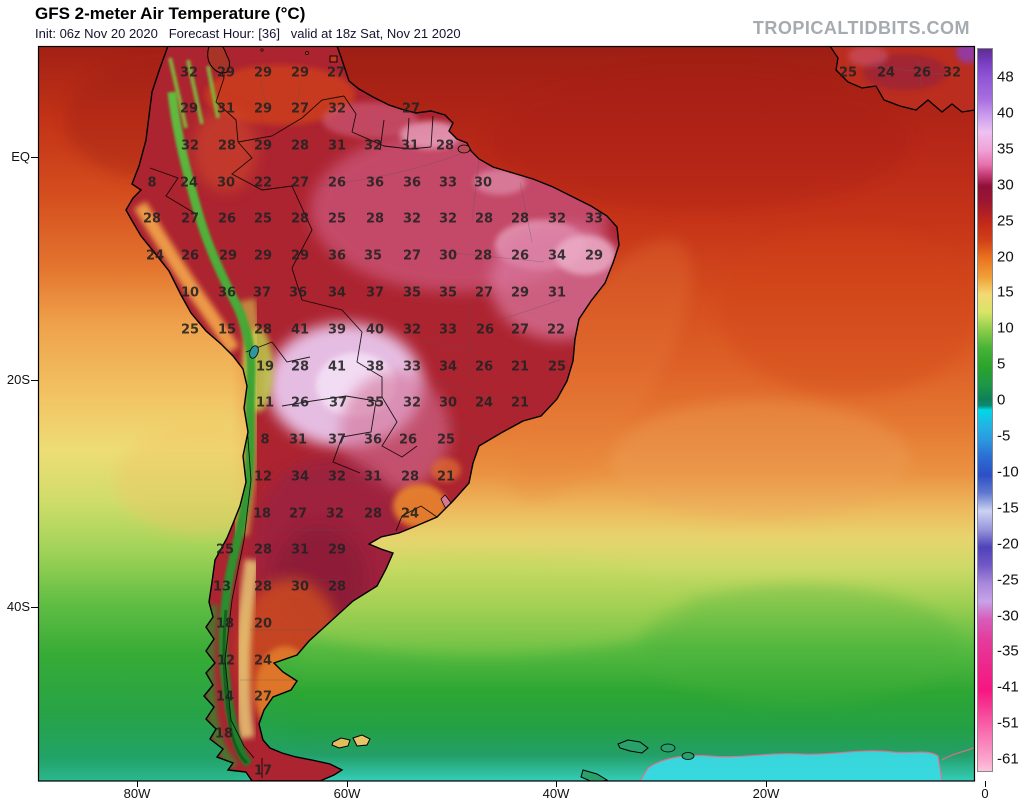 This screenshot has height=800, width=1024. Describe the element at coordinates (1008, 615) in the screenshot. I see `colorbar-tick-label: -30` at that location.